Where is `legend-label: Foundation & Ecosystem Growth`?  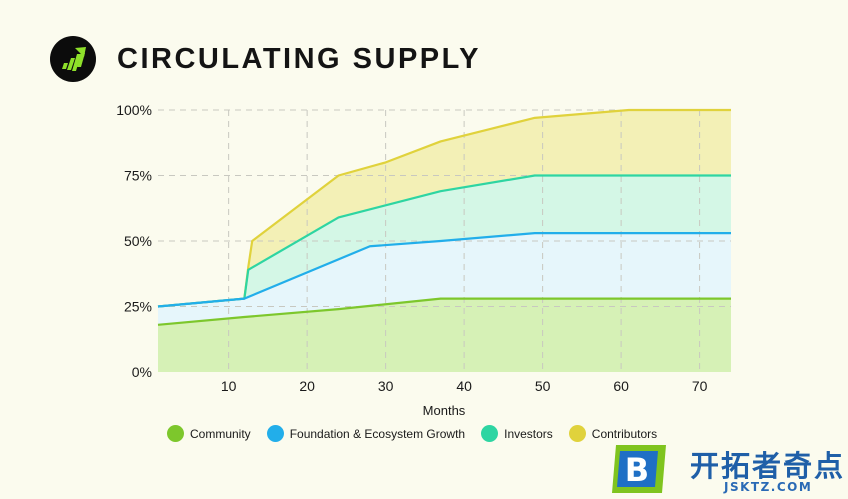
legend-label: Foundation & Ecosystem Growth is located at coordinates (377, 433).